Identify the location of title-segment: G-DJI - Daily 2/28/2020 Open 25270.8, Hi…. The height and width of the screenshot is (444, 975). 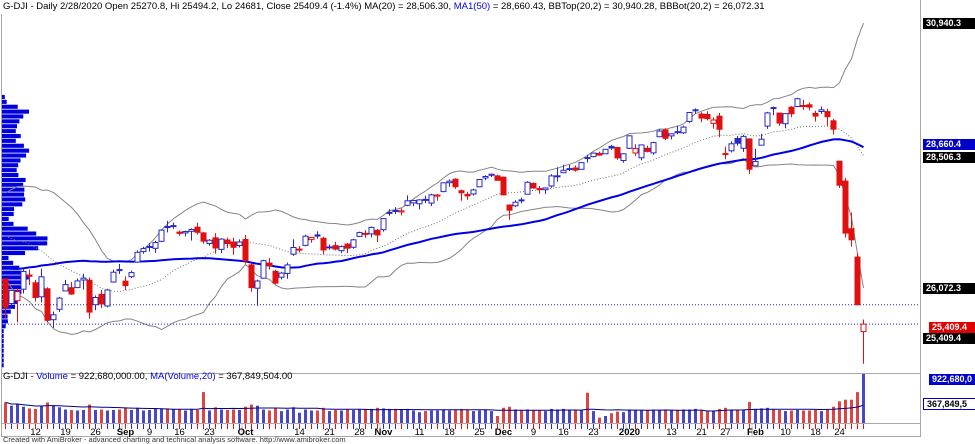
(228, 6).